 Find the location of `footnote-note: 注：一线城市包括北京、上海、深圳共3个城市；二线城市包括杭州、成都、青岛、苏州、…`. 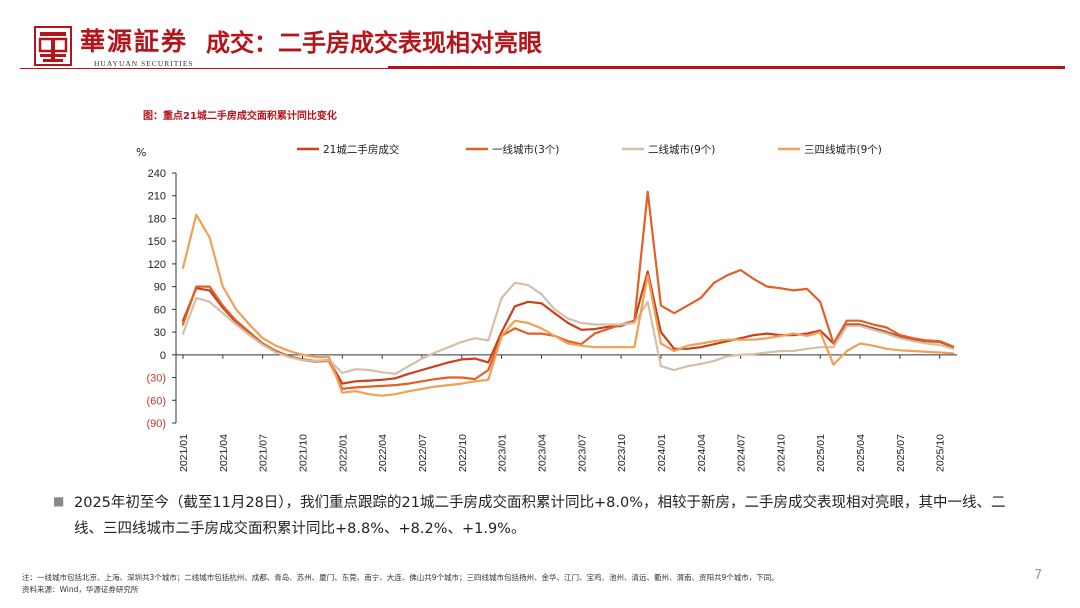

footnote-note: 注：一线城市包括北京、上海、深圳共3个城市；二线城市包括杭州、成都、青岛、苏州、… is located at coordinates (400, 577).